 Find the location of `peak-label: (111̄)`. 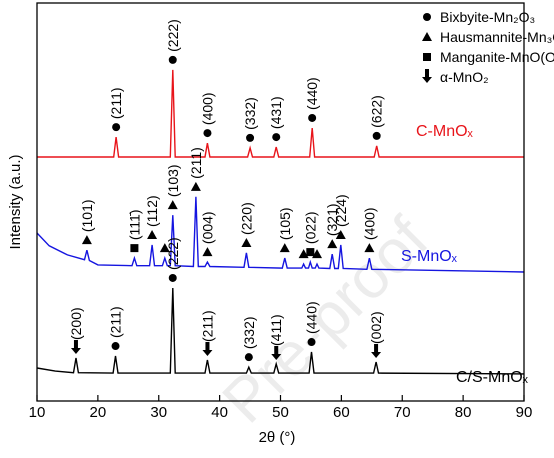

peak-label: (111̄) is located at coordinates (134, 225).